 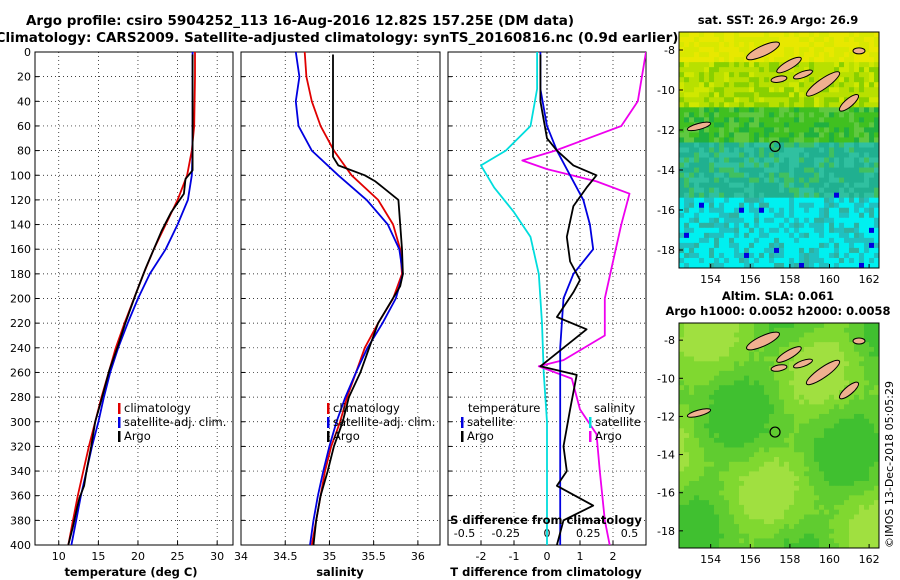 What do you see at coordinates (20, 323) in the screenshot?
I see `depth-tick-label: 220` at bounding box center [20, 323].